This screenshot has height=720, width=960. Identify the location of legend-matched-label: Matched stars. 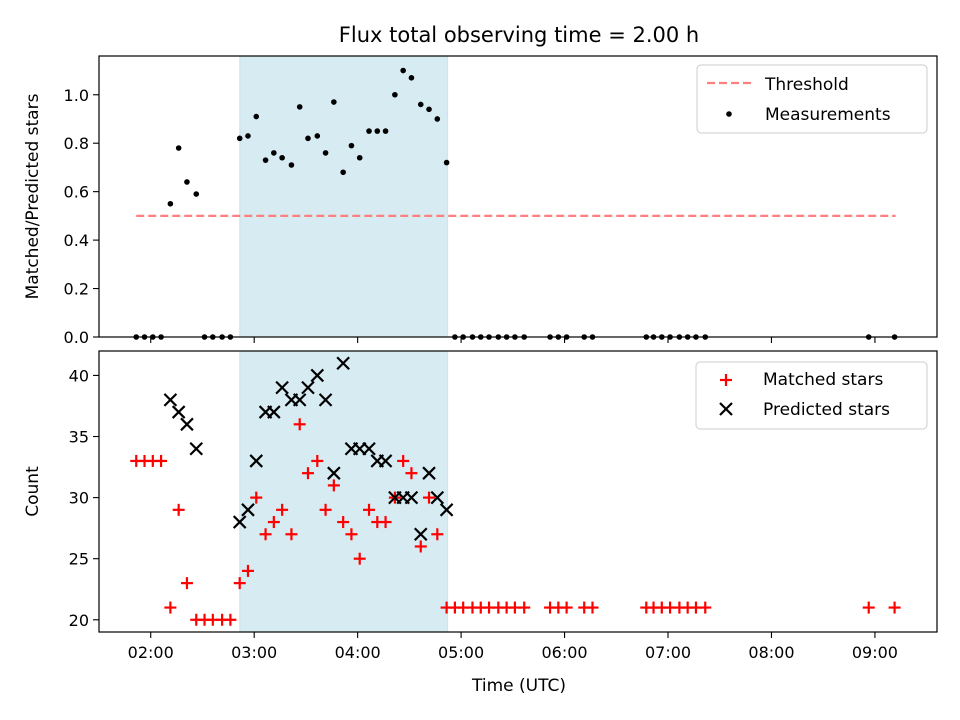
(823, 380).